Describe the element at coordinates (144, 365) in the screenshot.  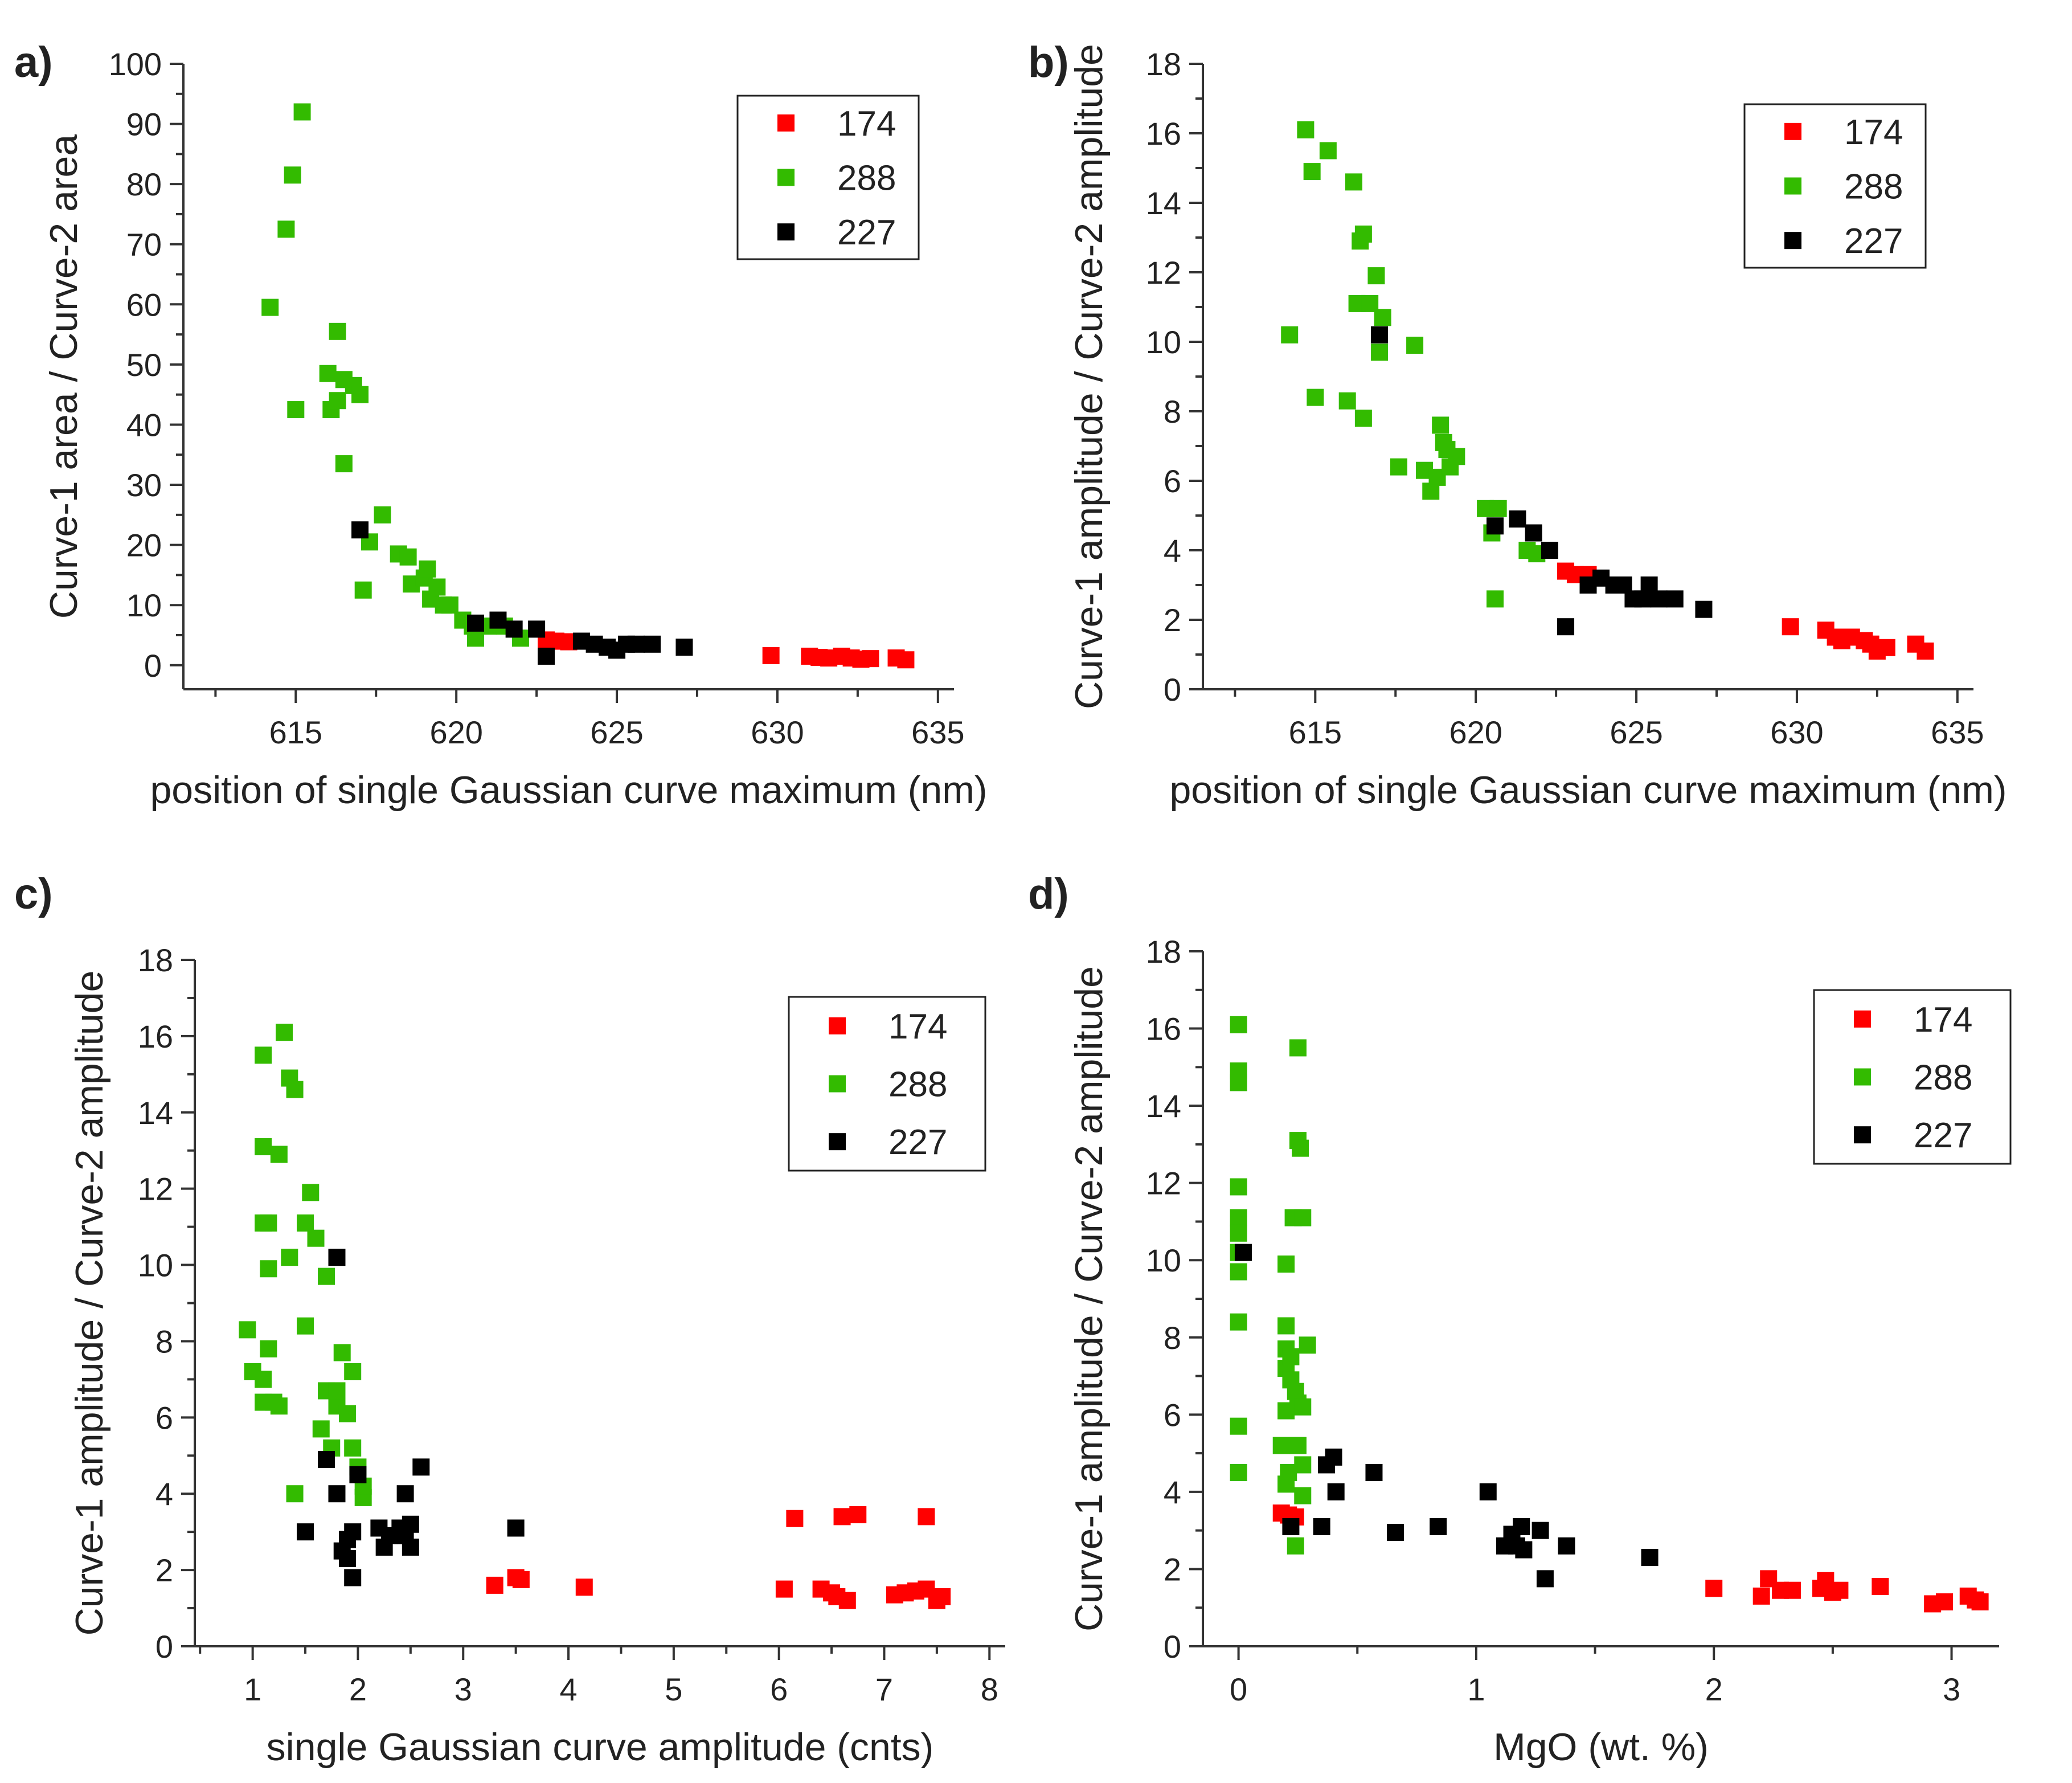
I see `y-tick-label: 50` at that location.